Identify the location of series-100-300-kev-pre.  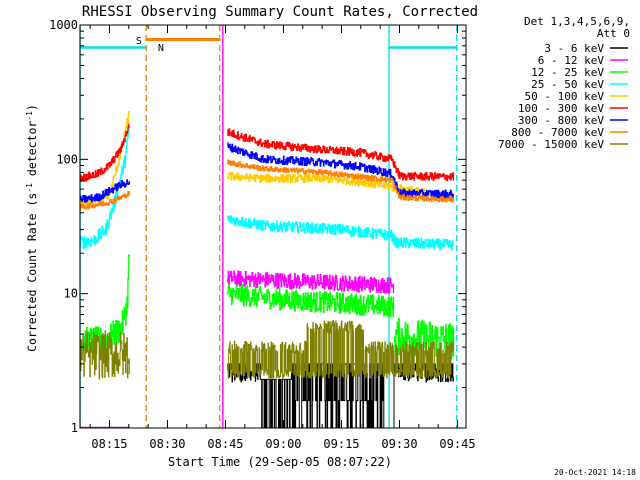
(104, 152).